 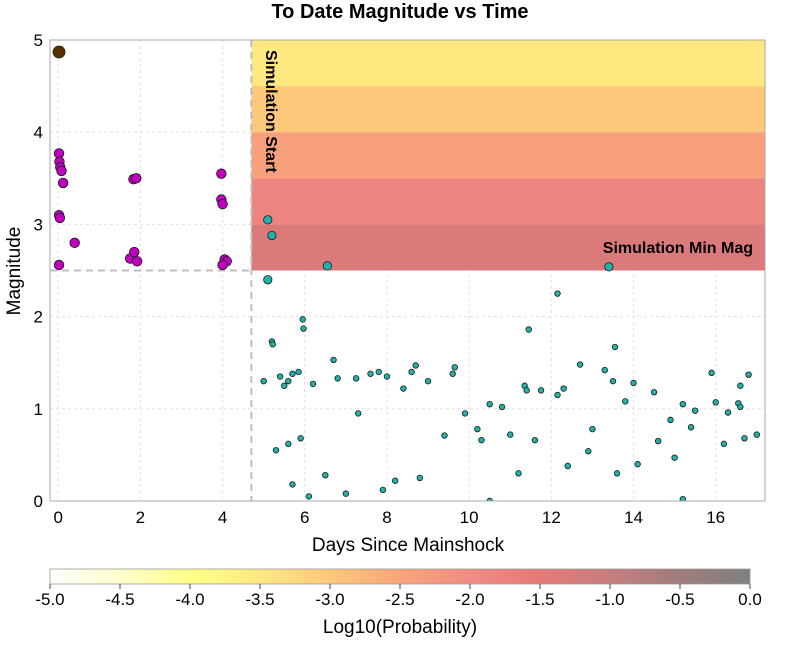 What do you see at coordinates (259, 599) in the screenshot?
I see `colorbar-tick-label: -3.5` at bounding box center [259, 599].